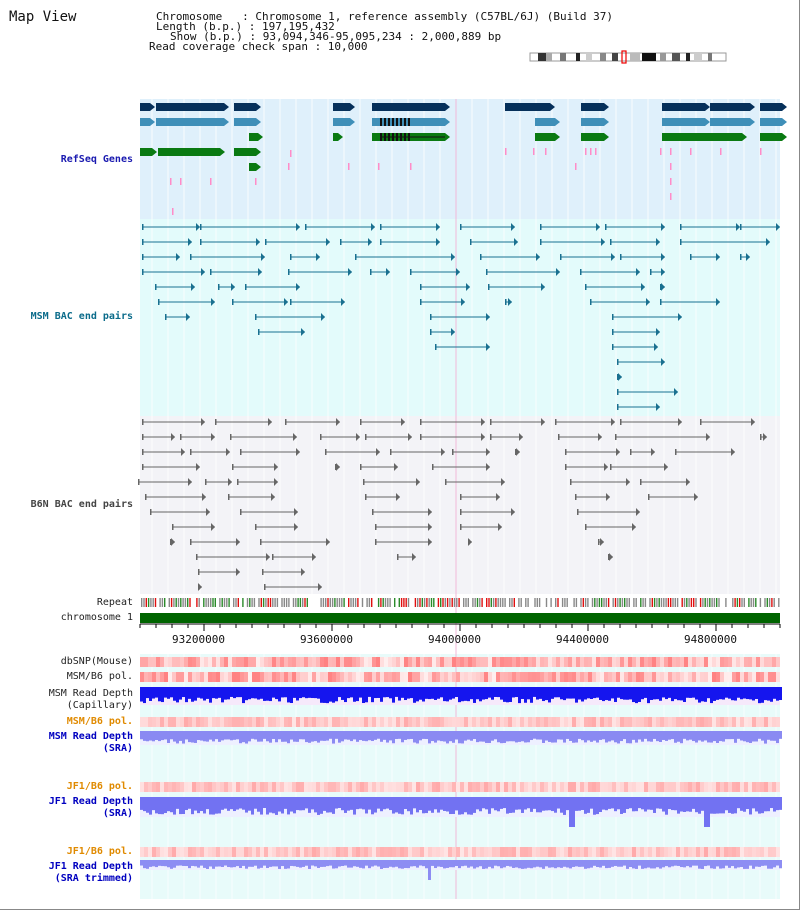  What do you see at coordinates (400, 35) in the screenshot?
I see `chromosome-ideogram` at bounding box center [400, 35].